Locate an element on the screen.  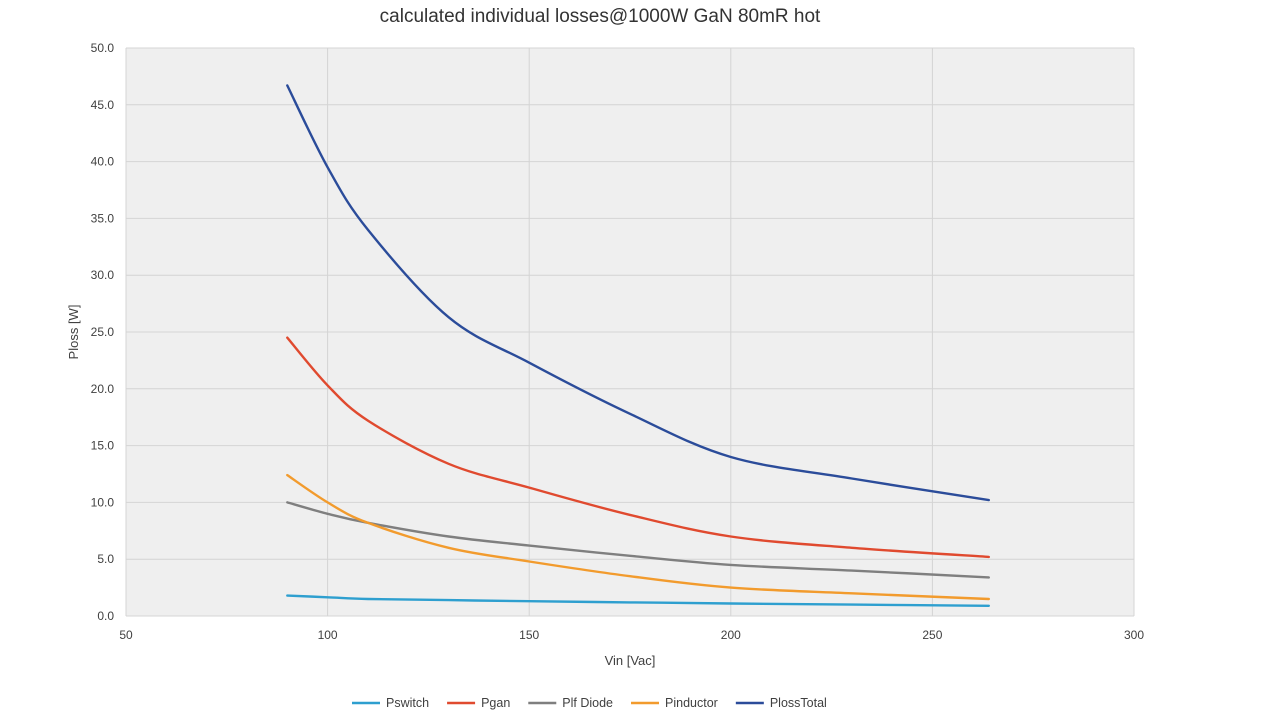
series-line-pswitch is located at coordinates (638, 600).